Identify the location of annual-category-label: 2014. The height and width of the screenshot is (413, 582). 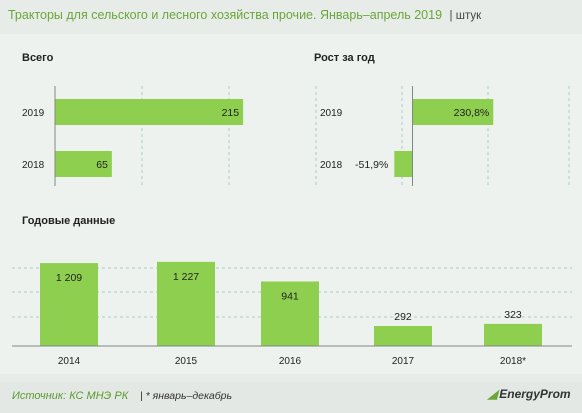
(69, 361).